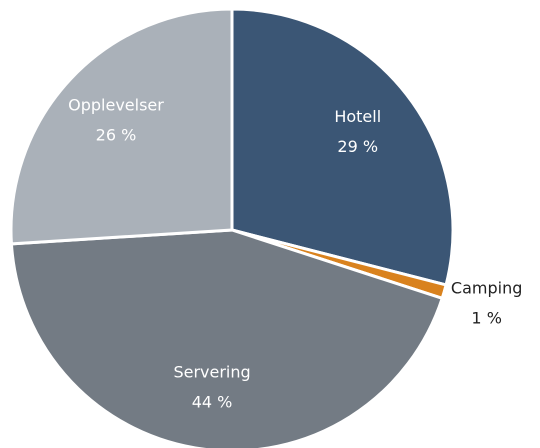 This screenshot has height=448, width=540. Describe the element at coordinates (357, 146) in the screenshot. I see `value-label: 29 %` at that location.